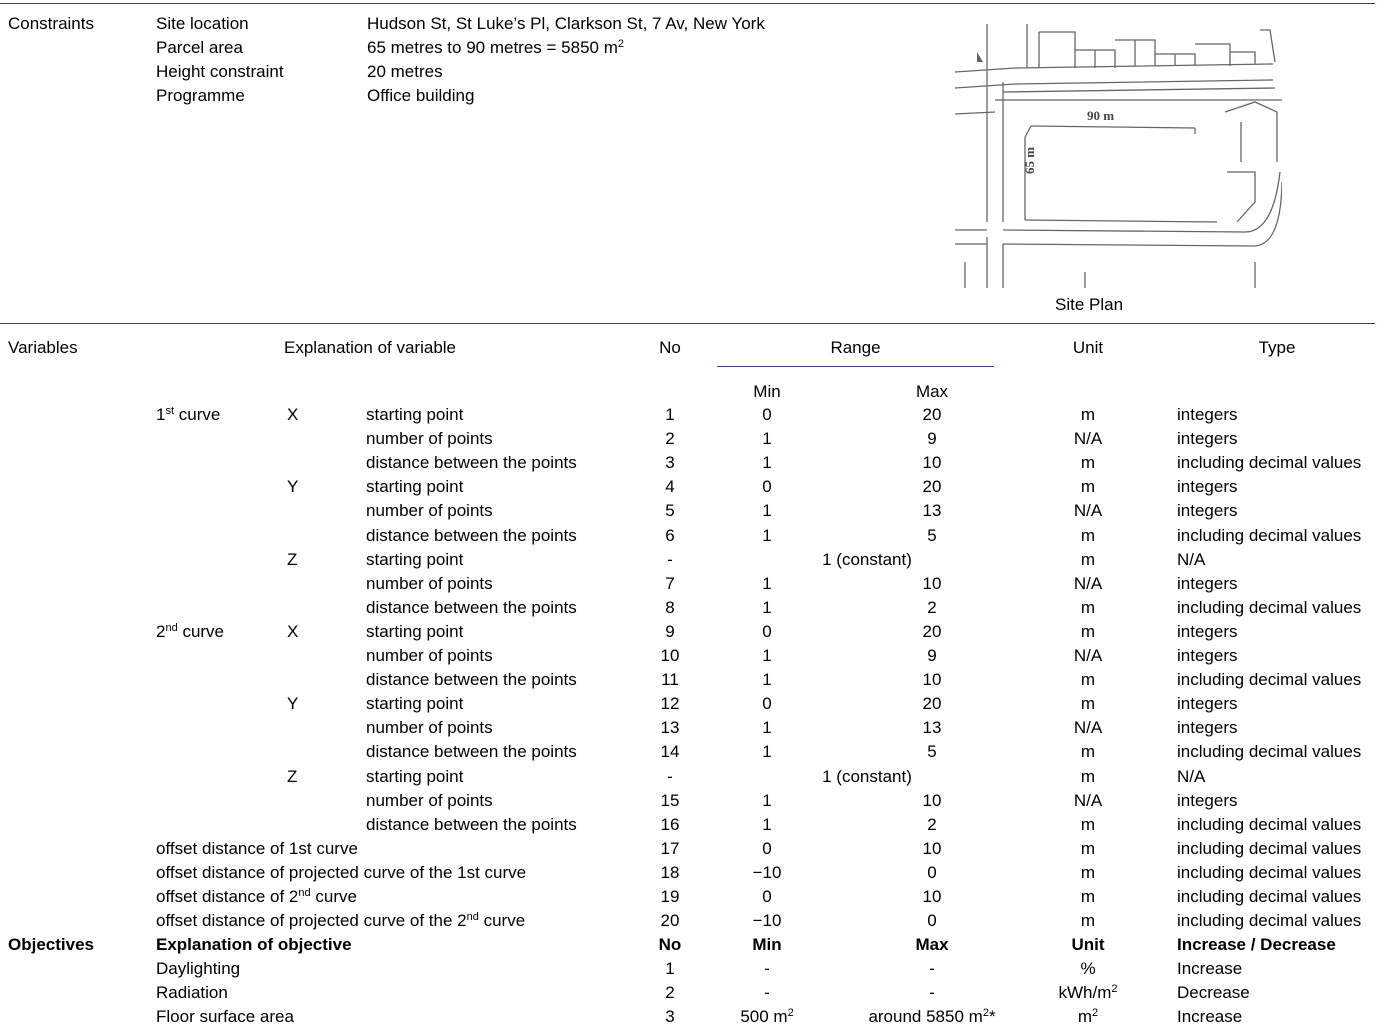 The height and width of the screenshot is (1031, 1395). I want to click on objective-type-header: Increase / Decrease, so click(1256, 944).